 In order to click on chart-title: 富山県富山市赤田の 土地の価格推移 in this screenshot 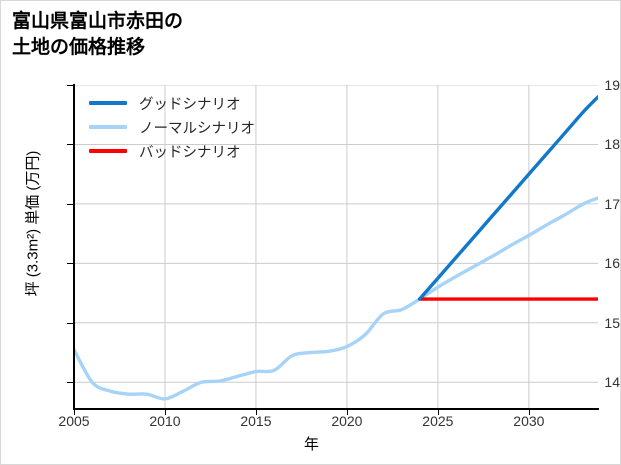, I will do `click(98, 34)`.